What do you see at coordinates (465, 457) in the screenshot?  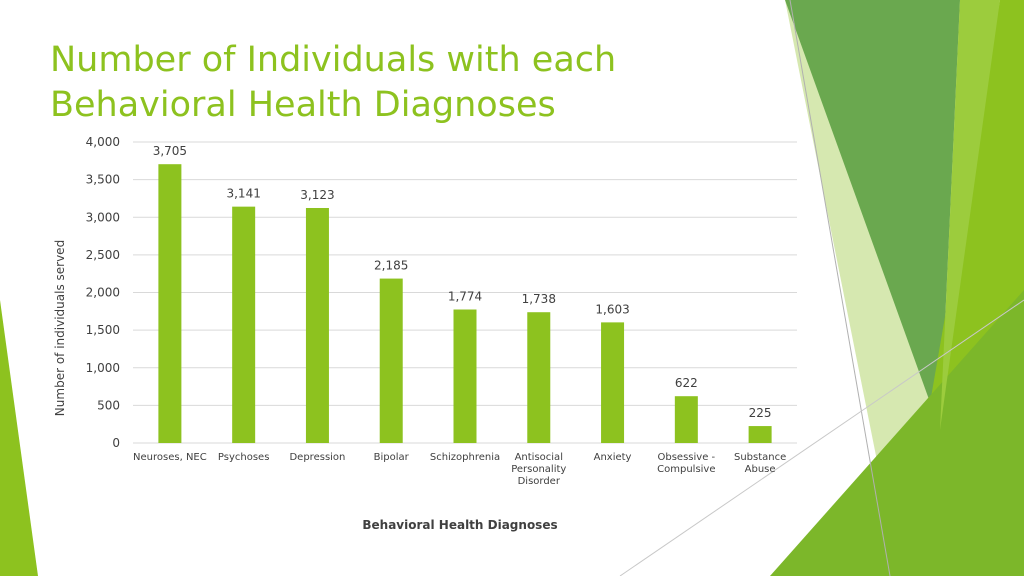 I see `x-tick-label: Schizophrenia` at bounding box center [465, 457].